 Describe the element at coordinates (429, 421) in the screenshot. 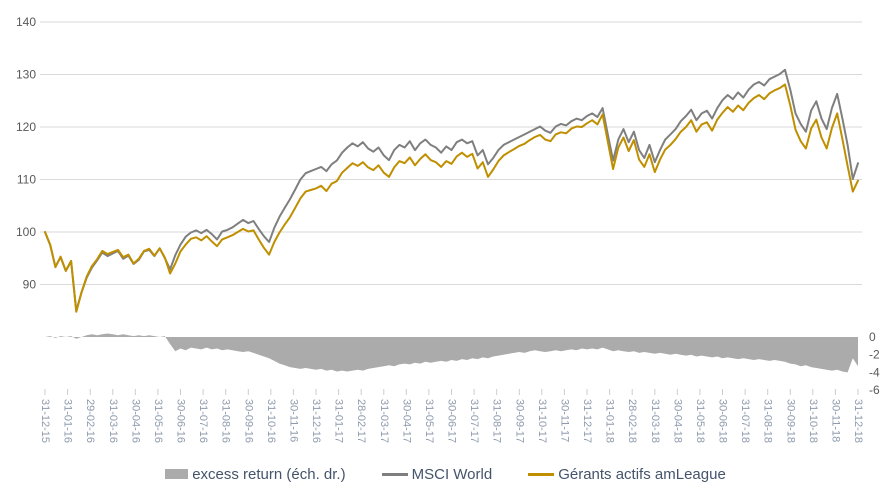

I see `svg-text: 31-05-17` at that location.